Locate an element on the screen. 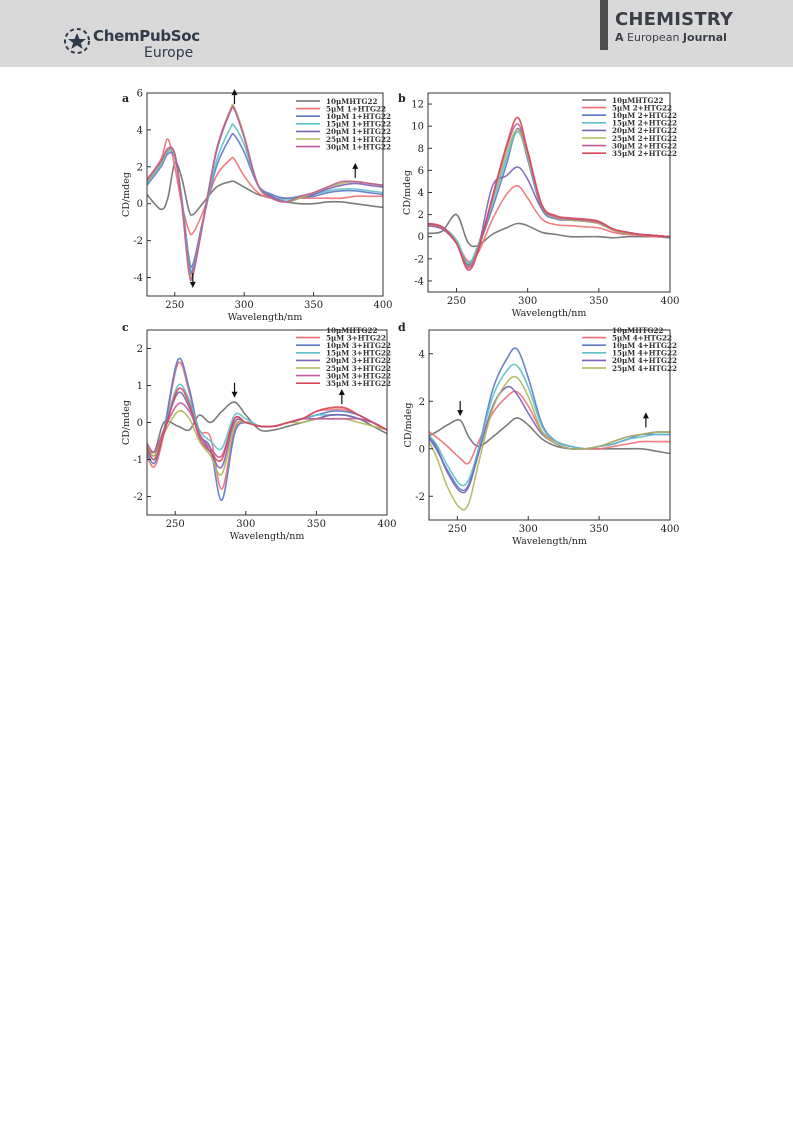 Image resolution: width=793 pixels, height=1121 pixels. legend-label: 20μM 1+HTG22 is located at coordinates (358, 131).